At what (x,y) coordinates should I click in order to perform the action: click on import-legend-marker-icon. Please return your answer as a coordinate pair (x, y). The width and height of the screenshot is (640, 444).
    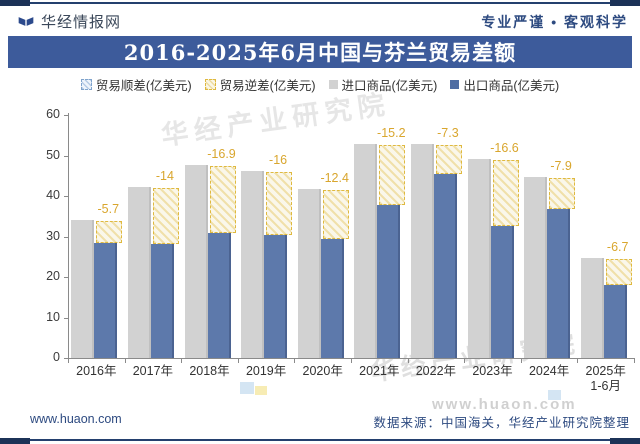
    Looking at the image, I should click on (333, 84).